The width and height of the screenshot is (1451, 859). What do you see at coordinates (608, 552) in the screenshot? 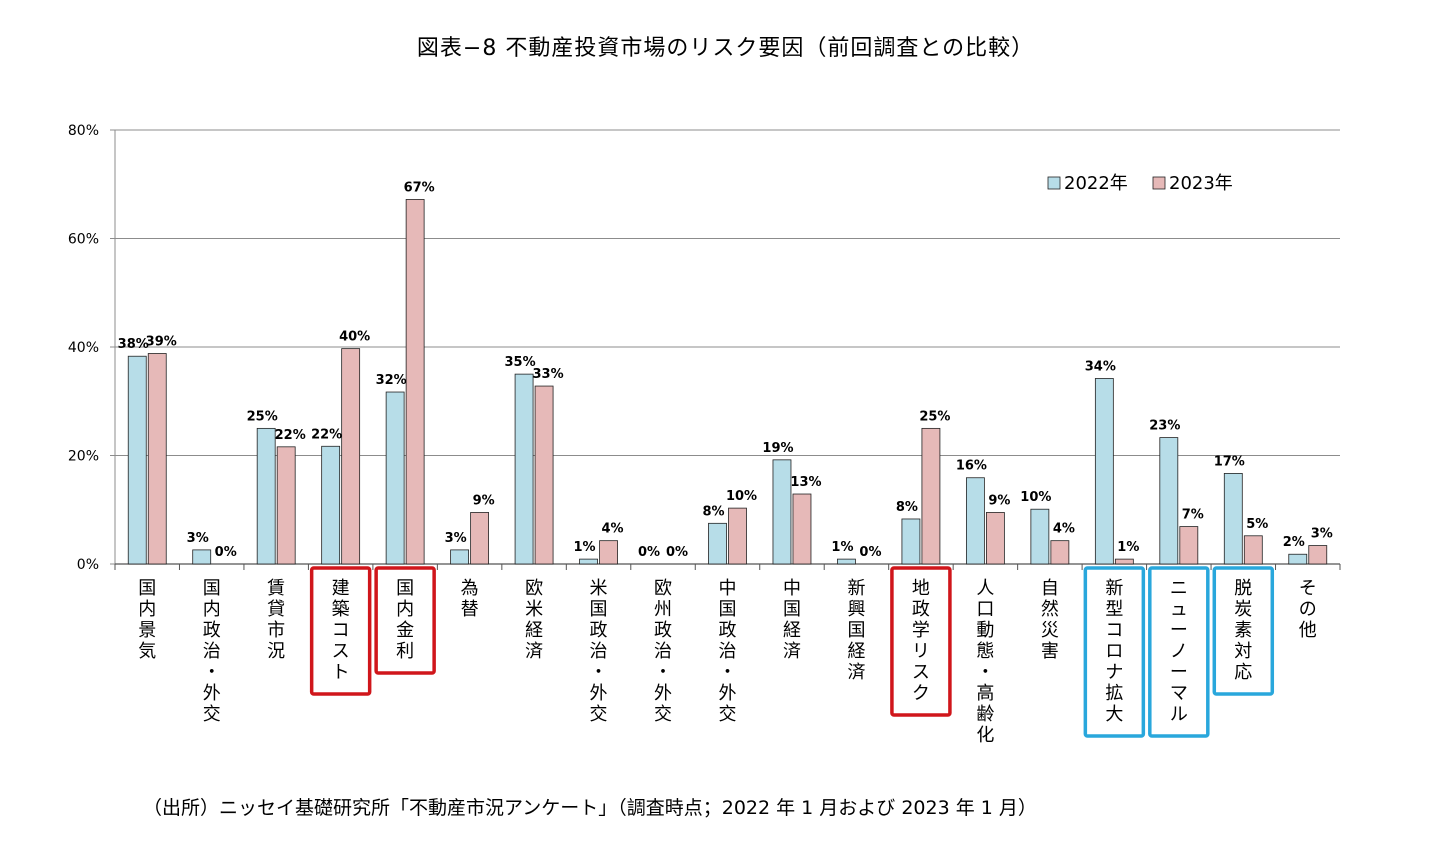
I see `bar-2023年-米国政治・外交` at bounding box center [608, 552].